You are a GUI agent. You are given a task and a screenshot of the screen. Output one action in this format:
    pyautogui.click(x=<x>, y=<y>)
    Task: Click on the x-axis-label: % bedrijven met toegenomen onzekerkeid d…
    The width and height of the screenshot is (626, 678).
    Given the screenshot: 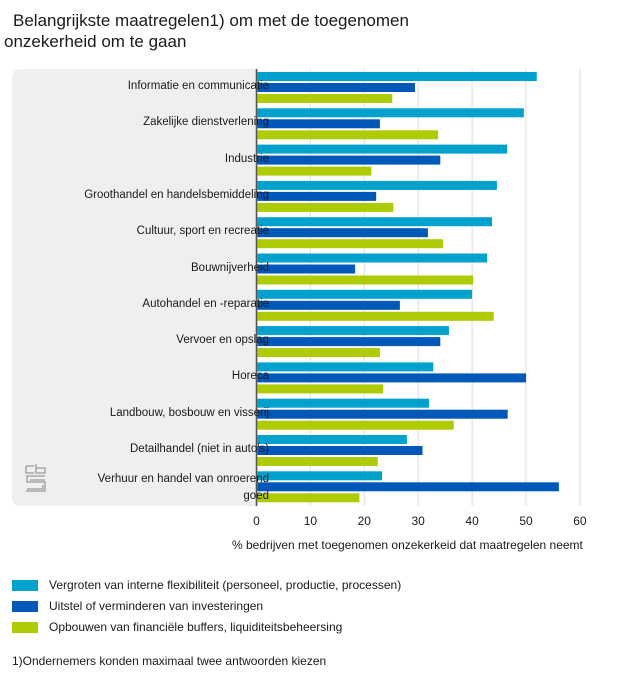 What is the action you would take?
    pyautogui.click(x=407, y=545)
    